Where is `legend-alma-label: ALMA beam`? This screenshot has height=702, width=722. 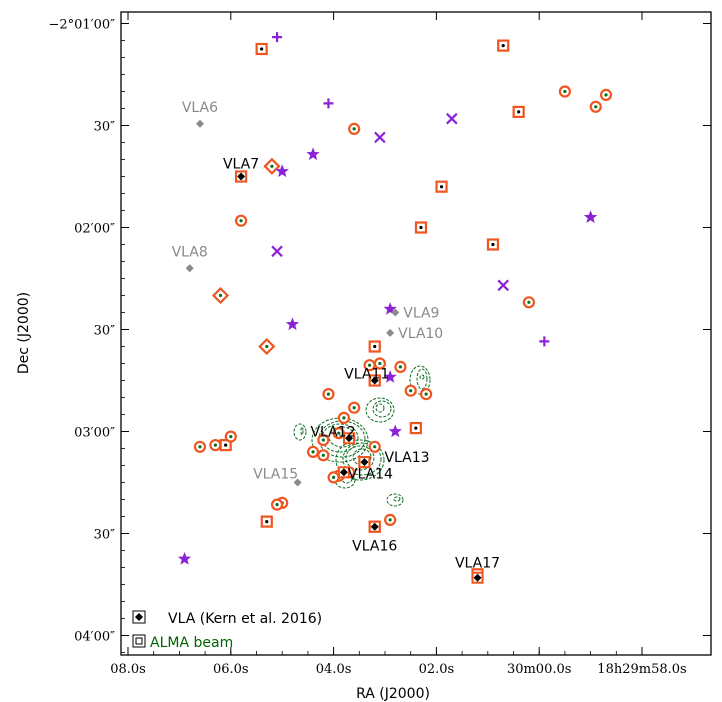 legend-alma-label: ALMA beam is located at coordinates (191, 643).